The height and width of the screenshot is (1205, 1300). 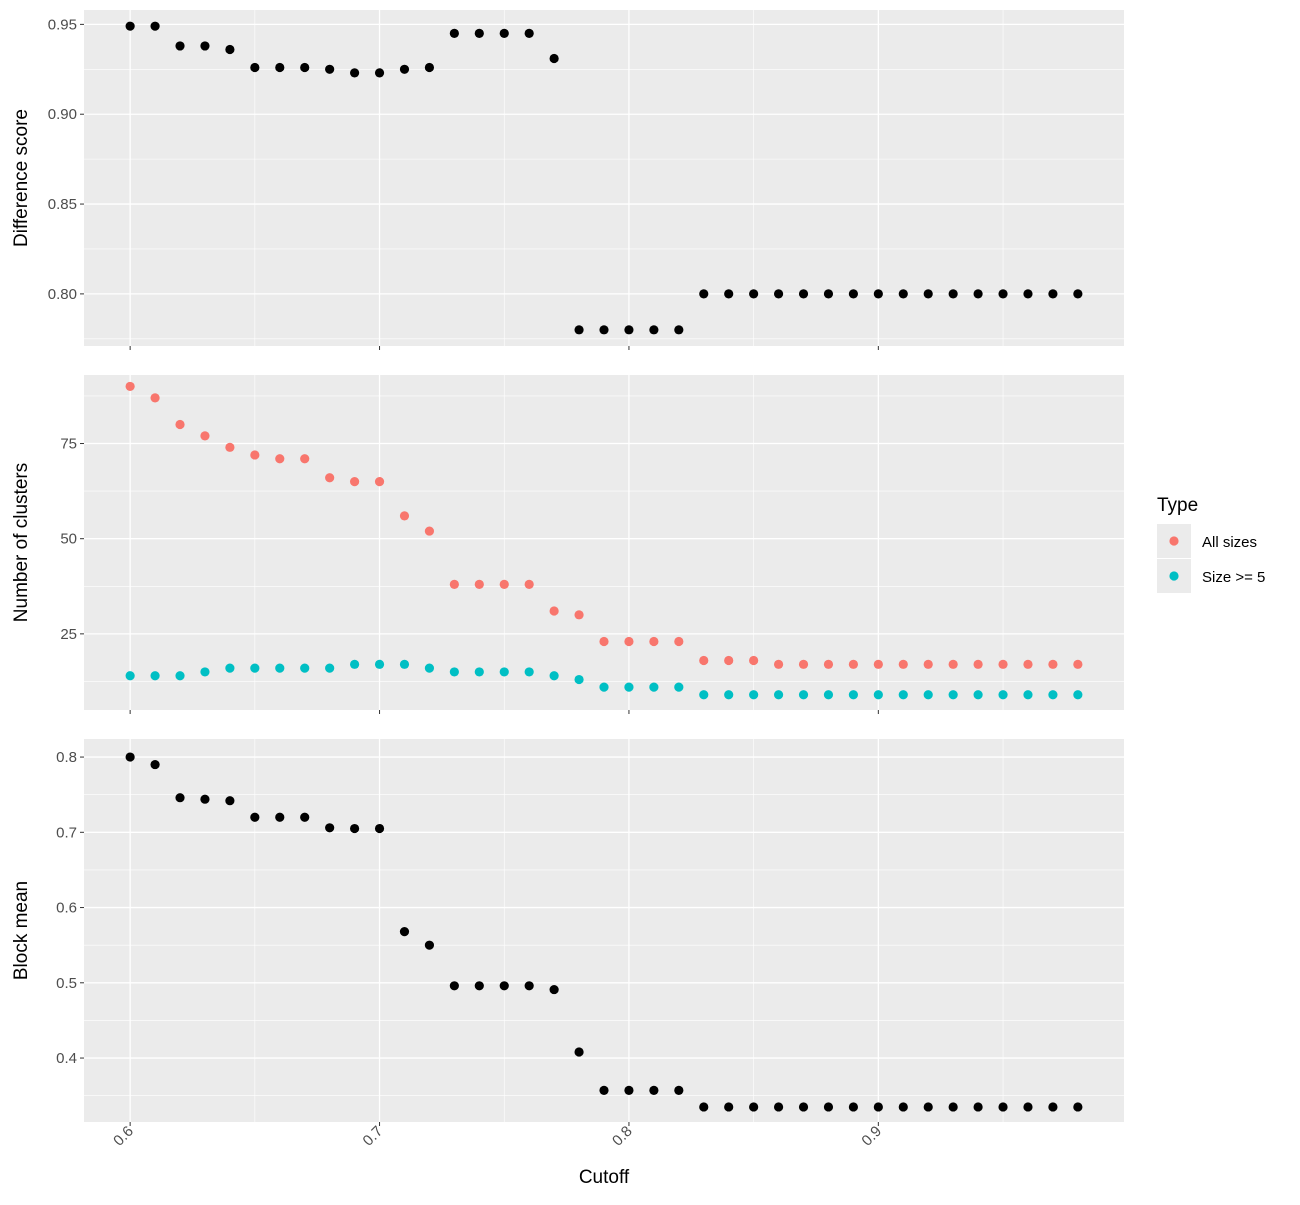 What do you see at coordinates (68, 444) in the screenshot?
I see `y-tick-label: 75` at bounding box center [68, 444].